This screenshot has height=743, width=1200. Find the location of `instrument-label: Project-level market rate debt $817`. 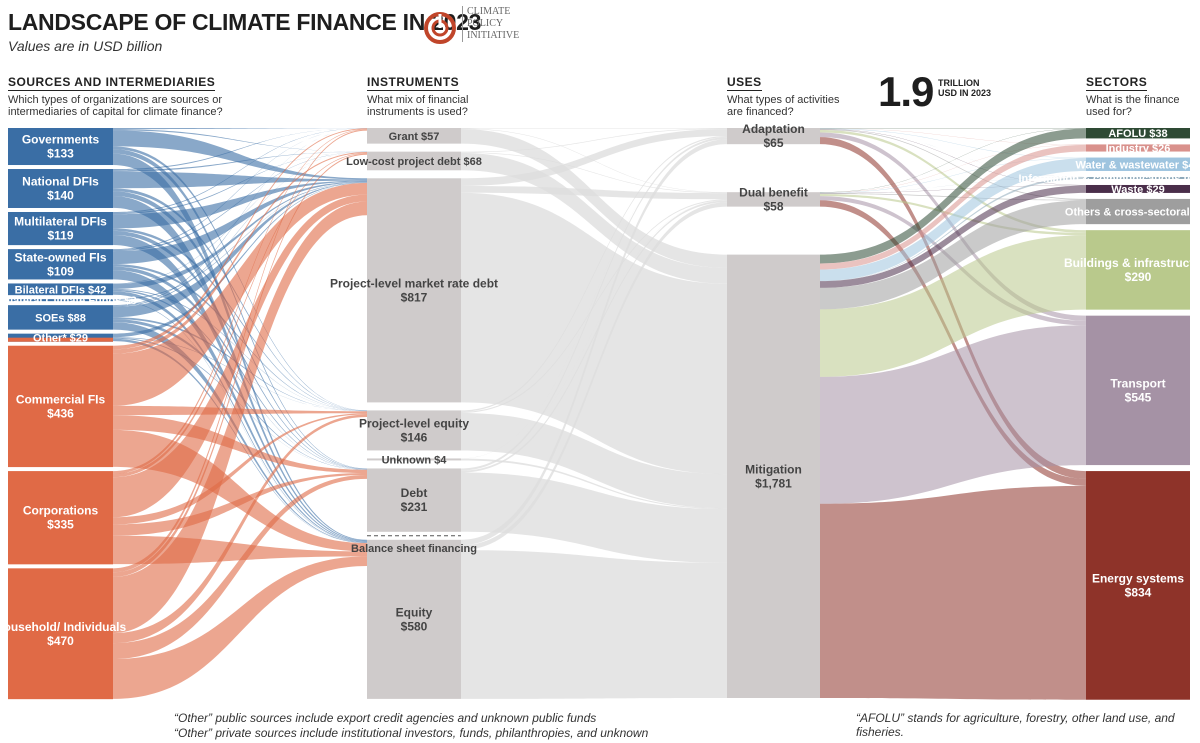

instrument-label: Project-level market rate debt $817 is located at coordinates (414, 290).